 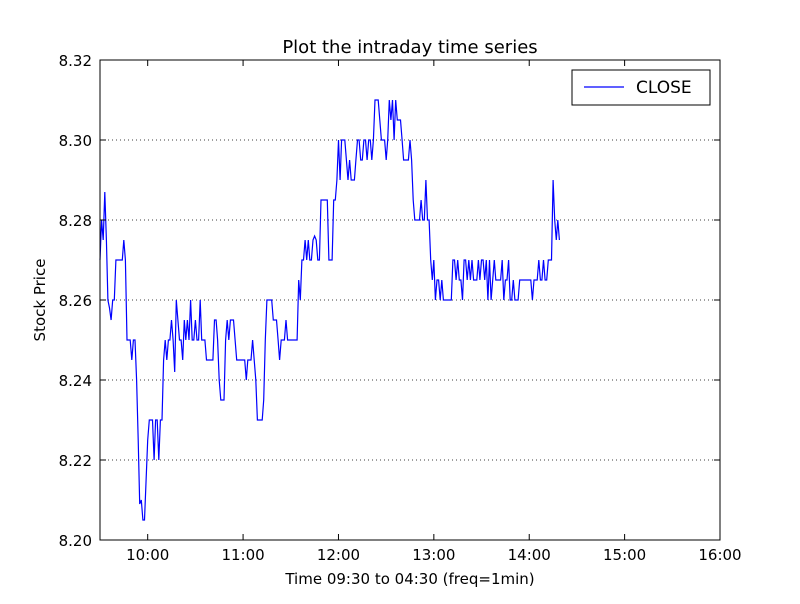 I want to click on y-tick-label: 8.20, so click(x=75, y=541).